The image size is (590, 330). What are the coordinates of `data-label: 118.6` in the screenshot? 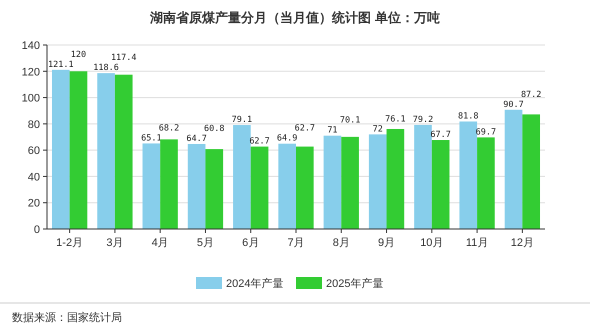 It's located at (106, 68).